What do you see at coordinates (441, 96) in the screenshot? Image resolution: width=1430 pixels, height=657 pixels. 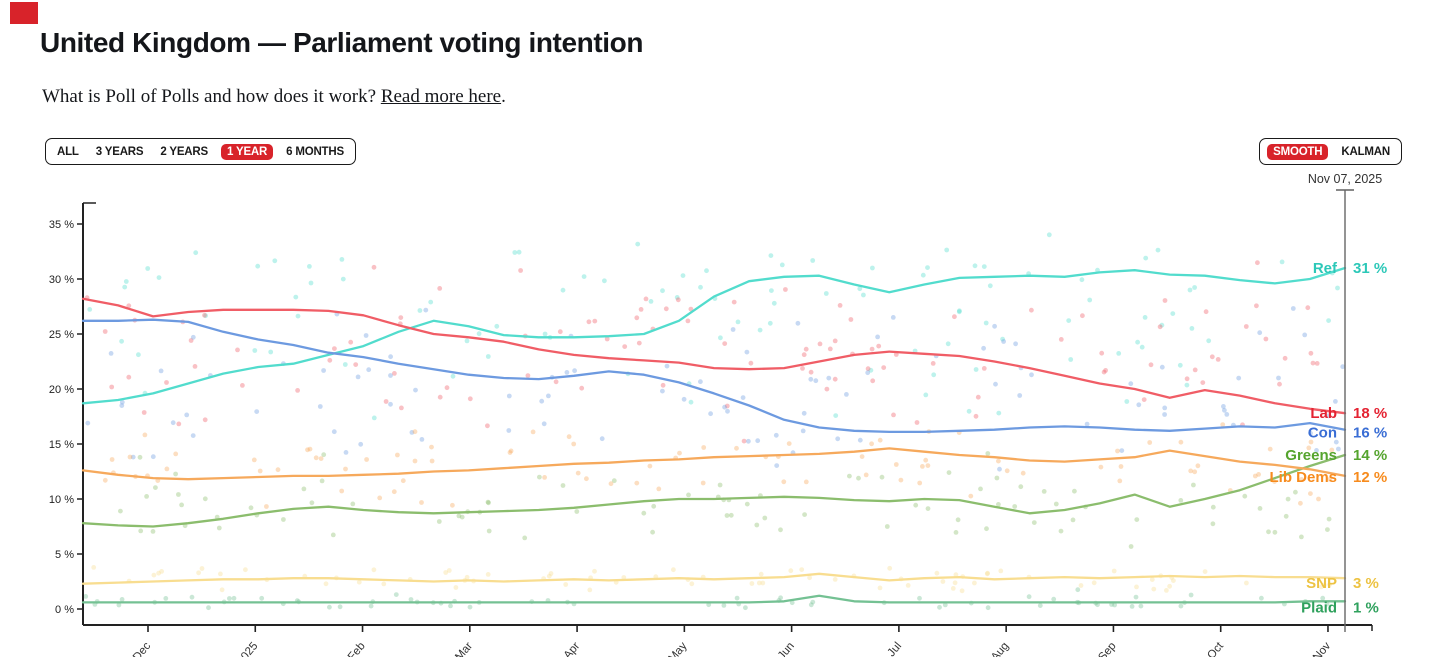 I see `read-more-link: Read more here` at bounding box center [441, 96].